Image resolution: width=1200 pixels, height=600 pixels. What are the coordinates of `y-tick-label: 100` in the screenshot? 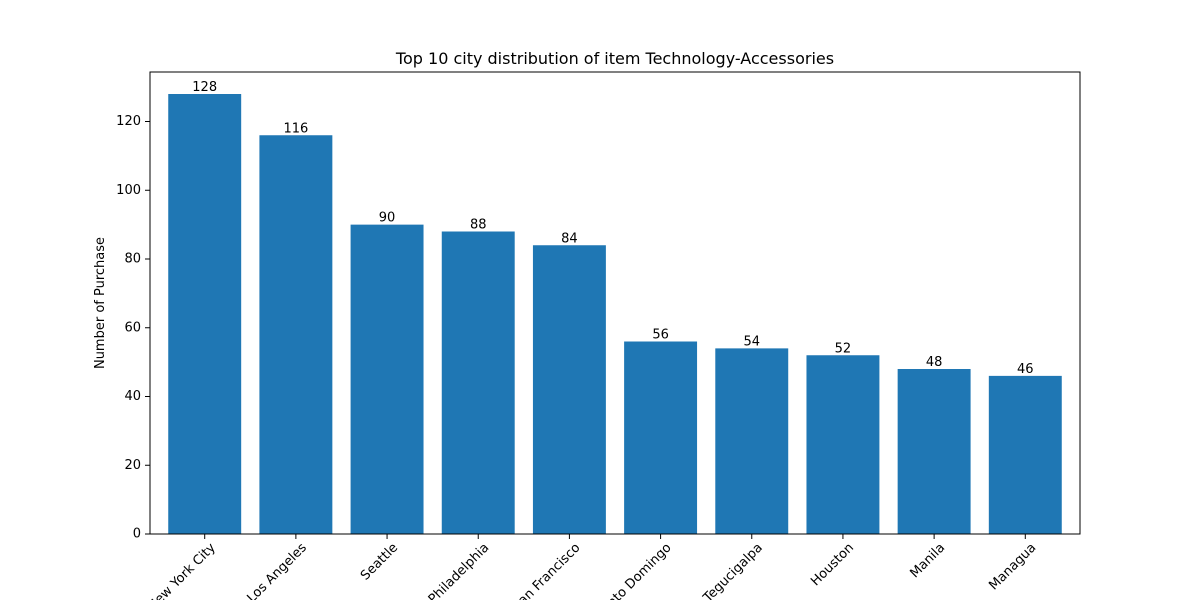 It's located at (128, 190).